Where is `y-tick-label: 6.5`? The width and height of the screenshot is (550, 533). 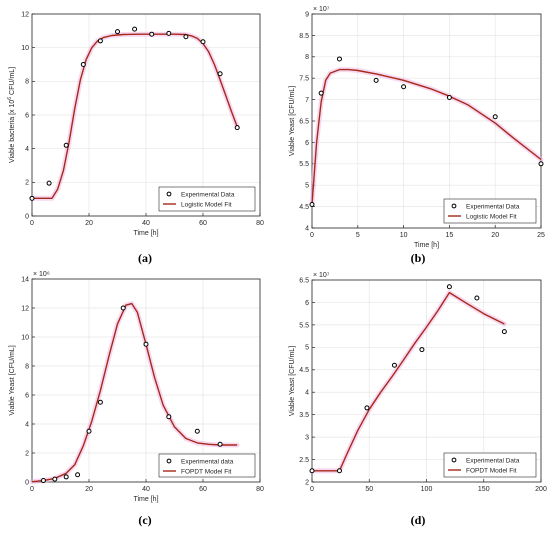 y-tick-label: 6.5 is located at coordinates (304, 121).